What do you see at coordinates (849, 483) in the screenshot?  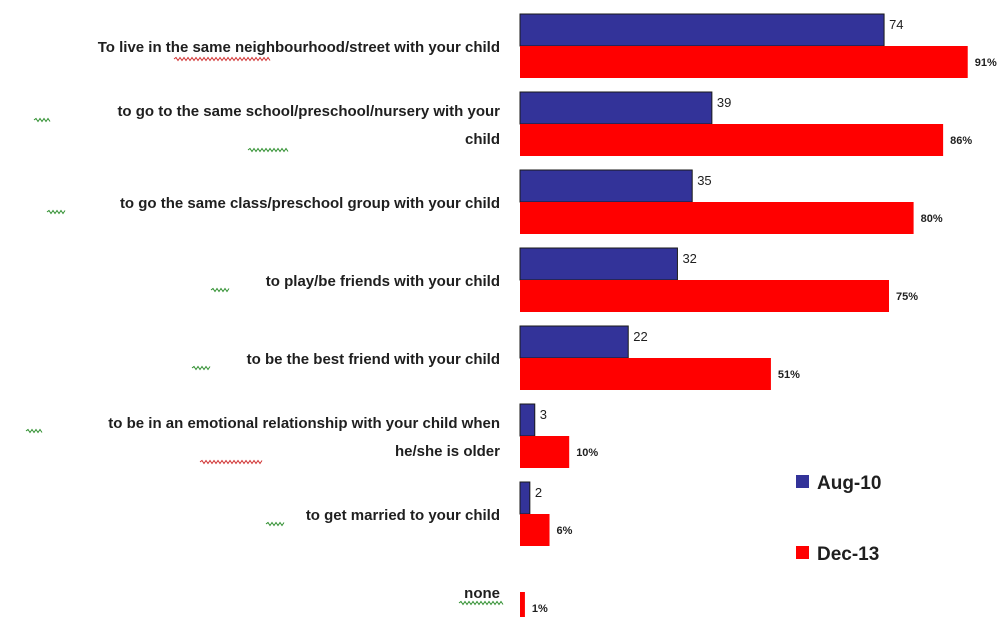 I see `legend-label-aug-10: Aug-10` at bounding box center [849, 483].